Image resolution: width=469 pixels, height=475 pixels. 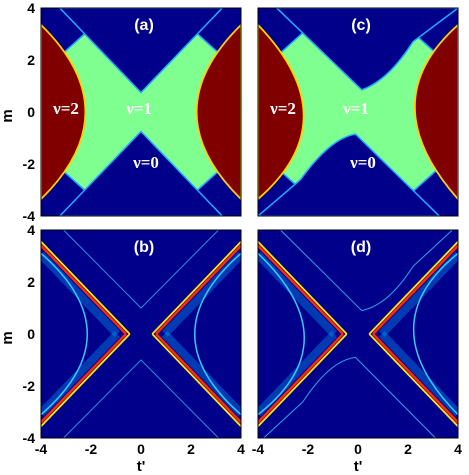 I want to click on panel-label-b: (b), so click(x=144, y=247).